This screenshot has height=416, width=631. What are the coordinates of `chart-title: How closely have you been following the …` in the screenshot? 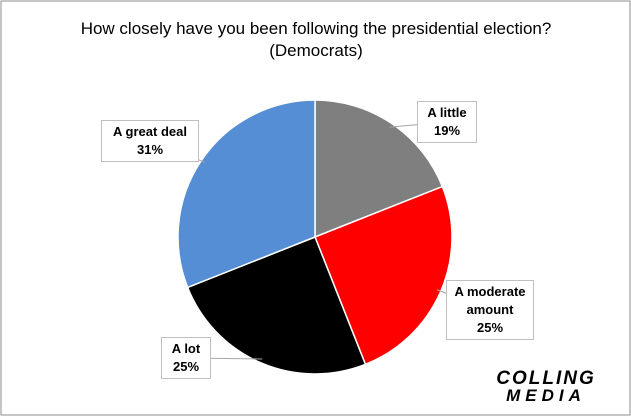 It's located at (316, 28).